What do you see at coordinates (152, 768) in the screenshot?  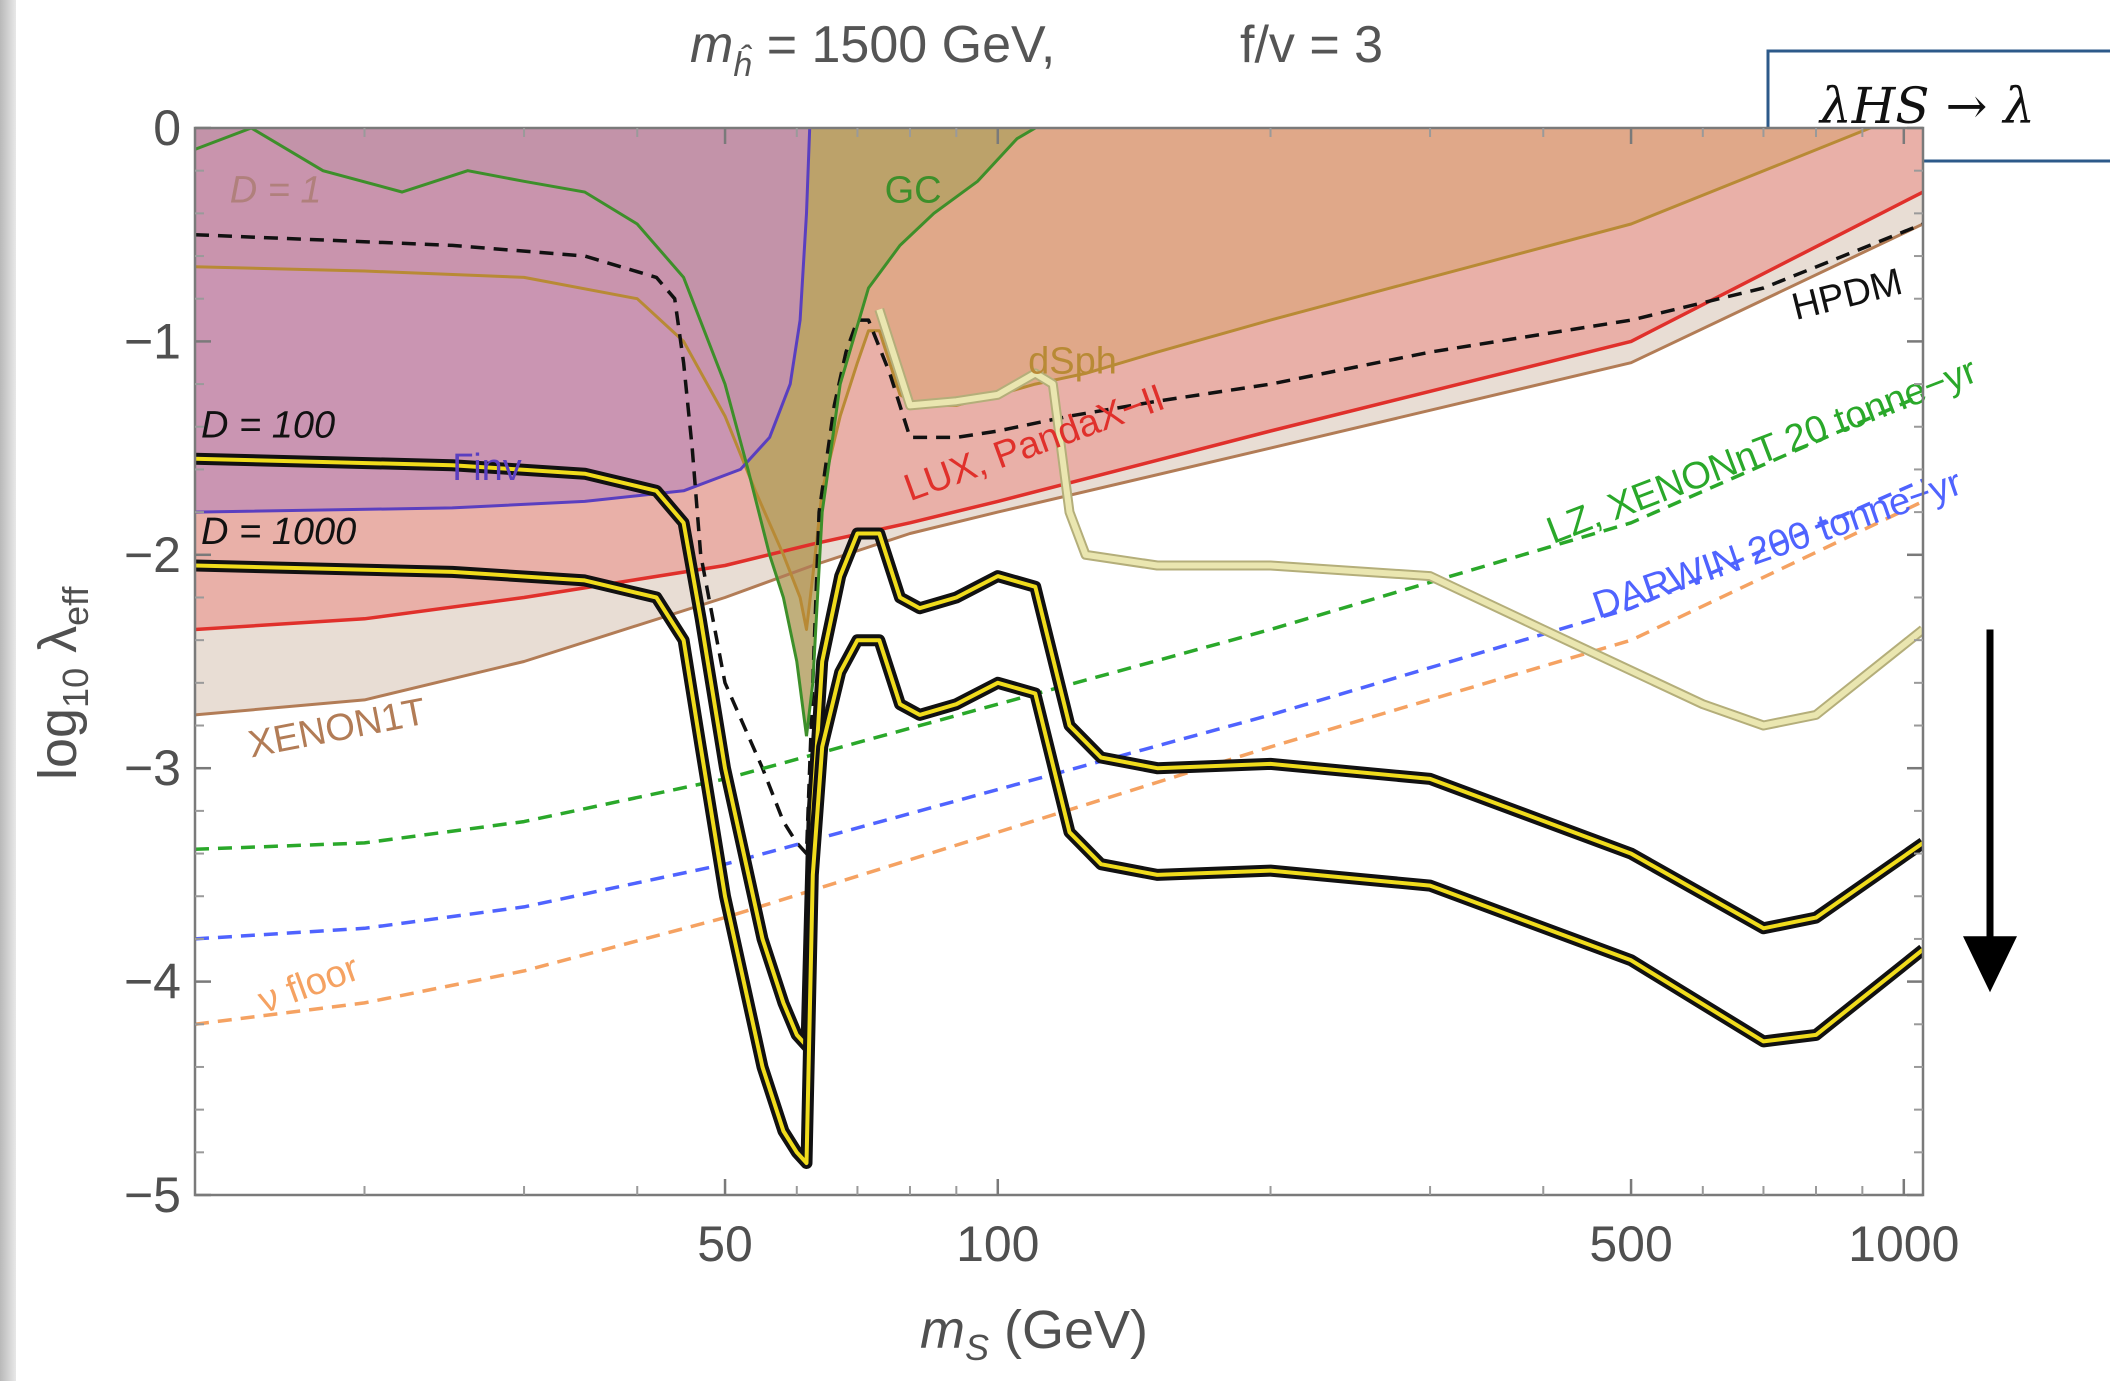 I see `y-tick-label-3: −3` at bounding box center [152, 768].